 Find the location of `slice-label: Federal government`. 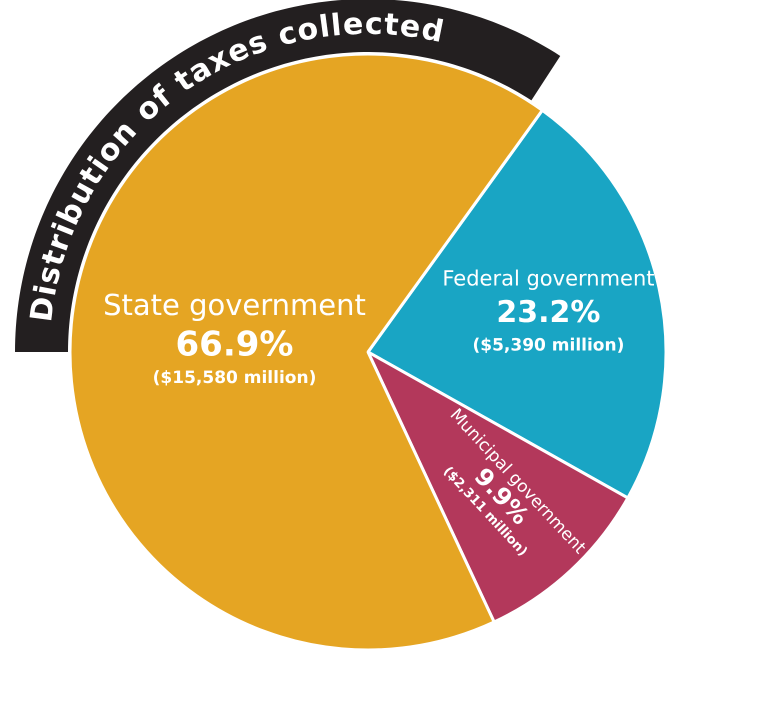

slice-label: Federal government is located at coordinates (548, 278).